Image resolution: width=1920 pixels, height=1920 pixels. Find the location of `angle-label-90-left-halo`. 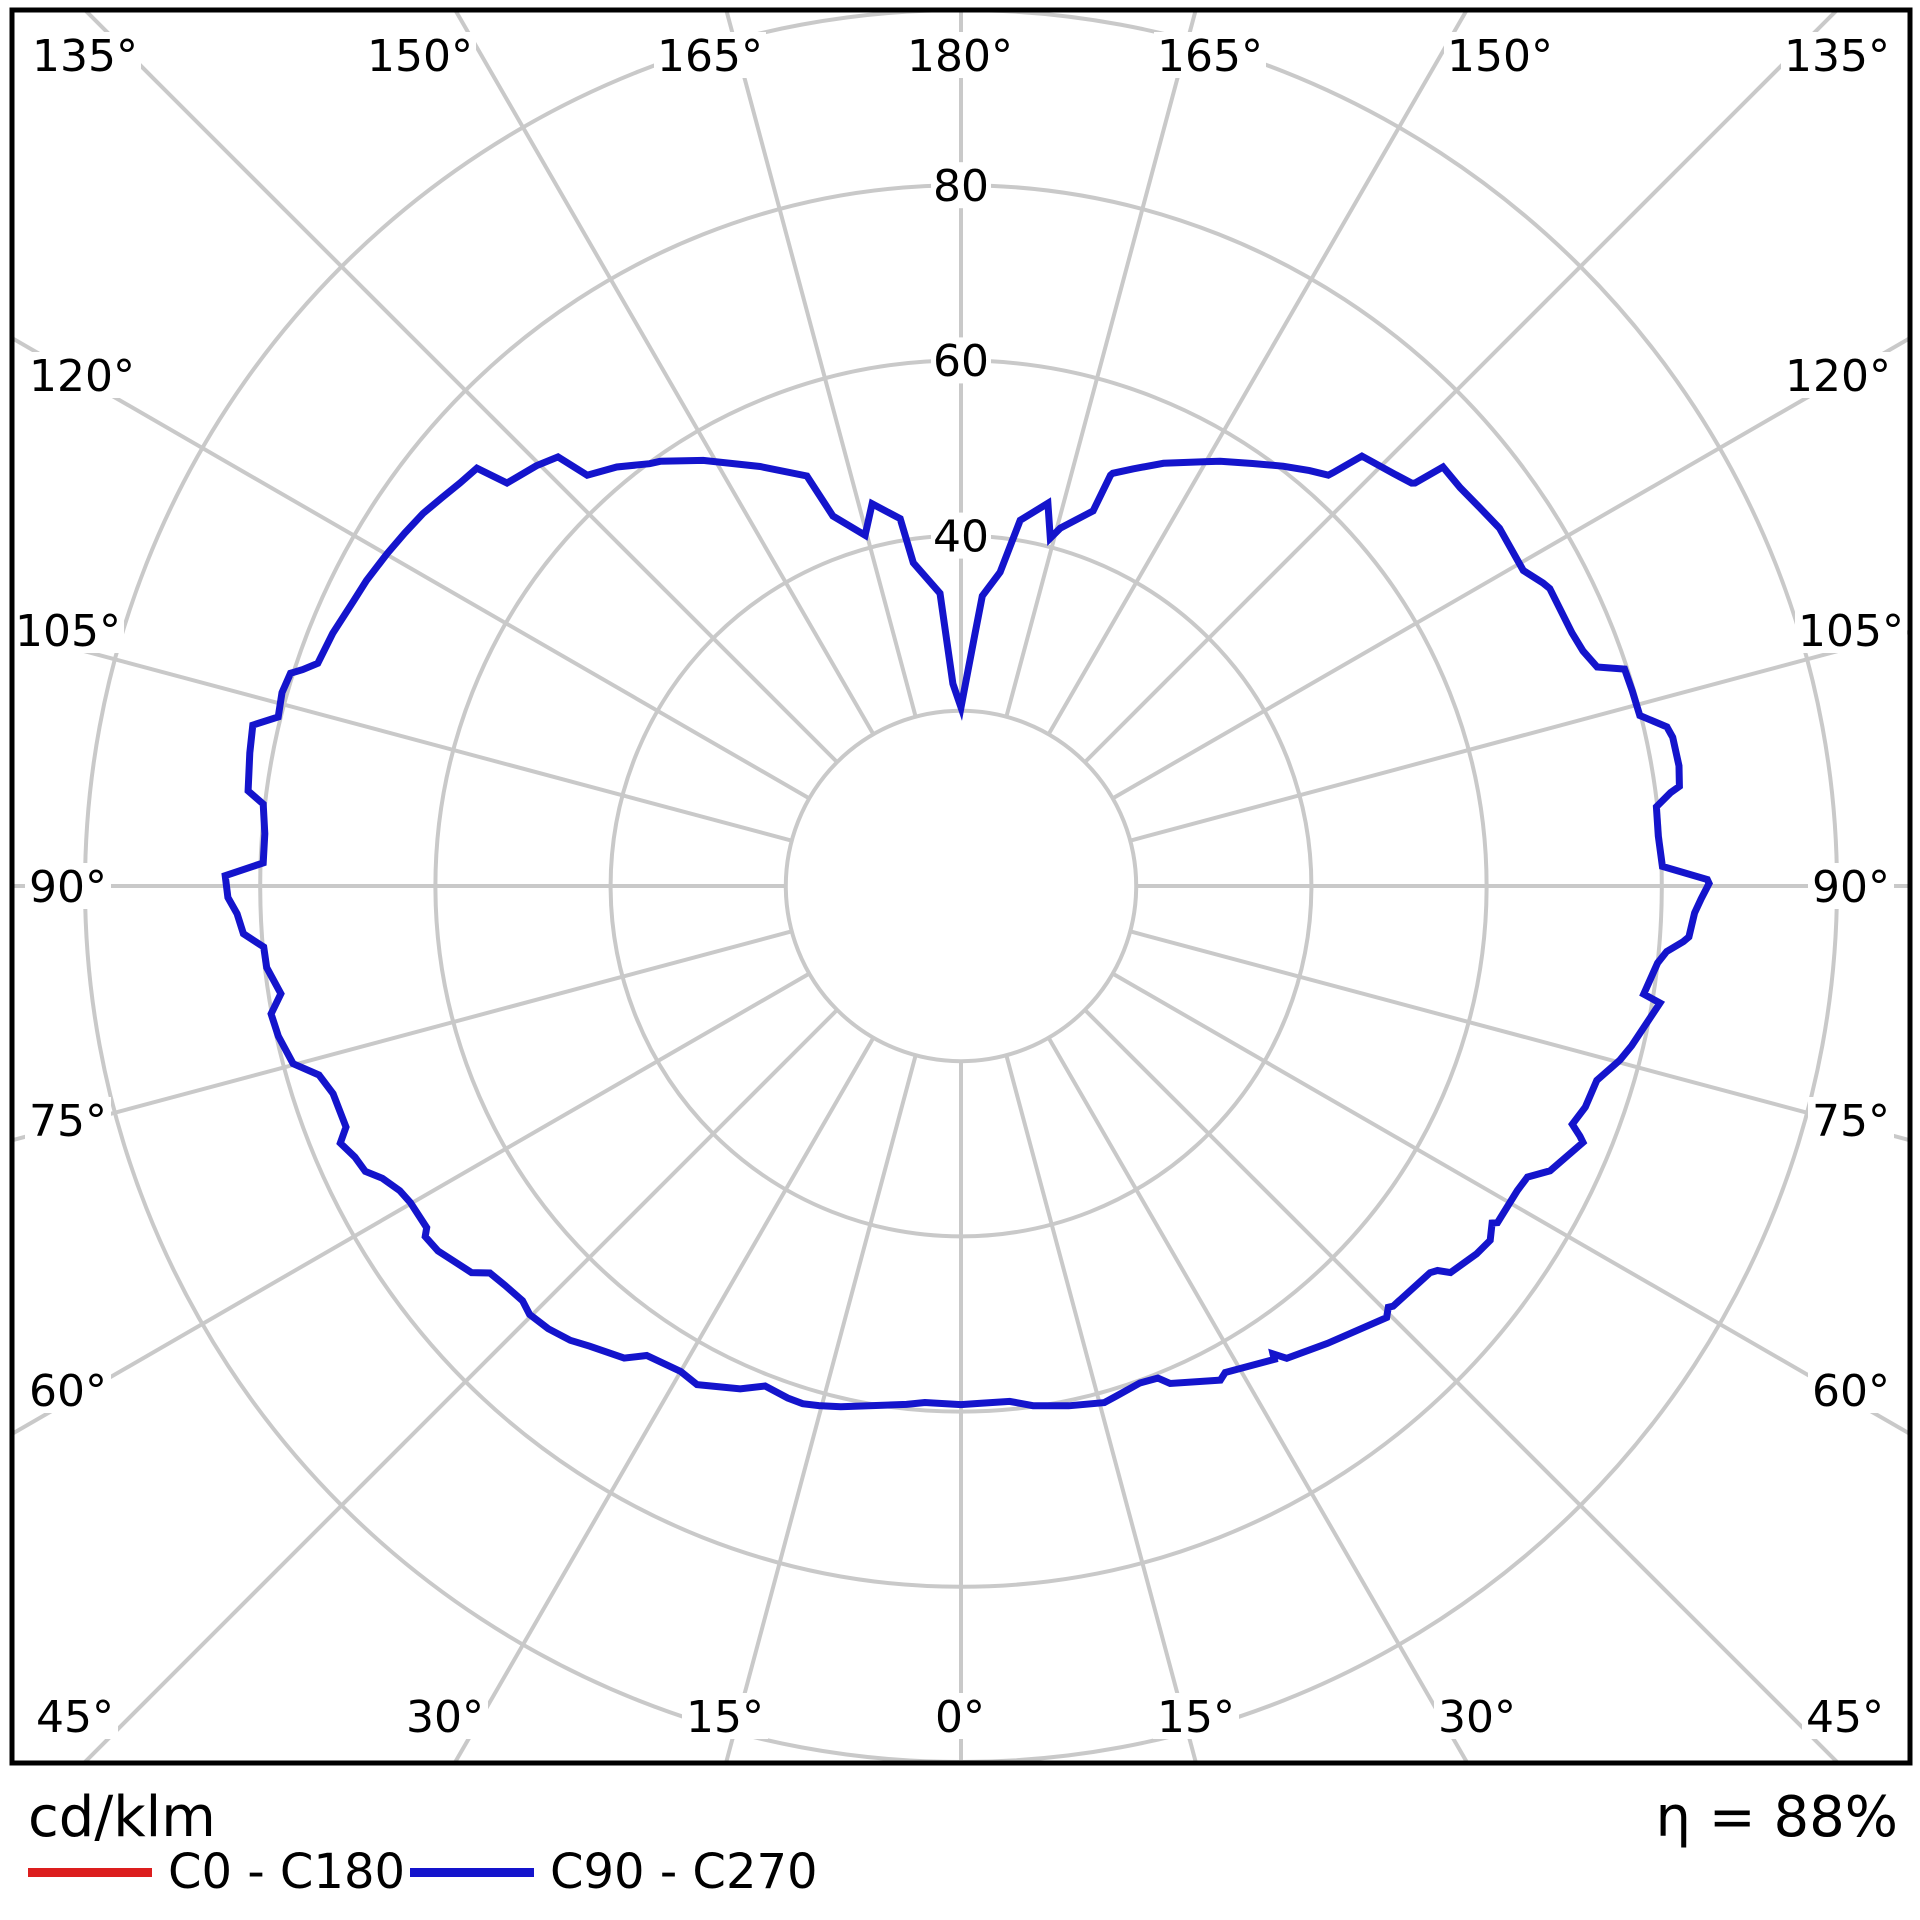

angle-label-90-left-halo is located at coordinates (68, 886).